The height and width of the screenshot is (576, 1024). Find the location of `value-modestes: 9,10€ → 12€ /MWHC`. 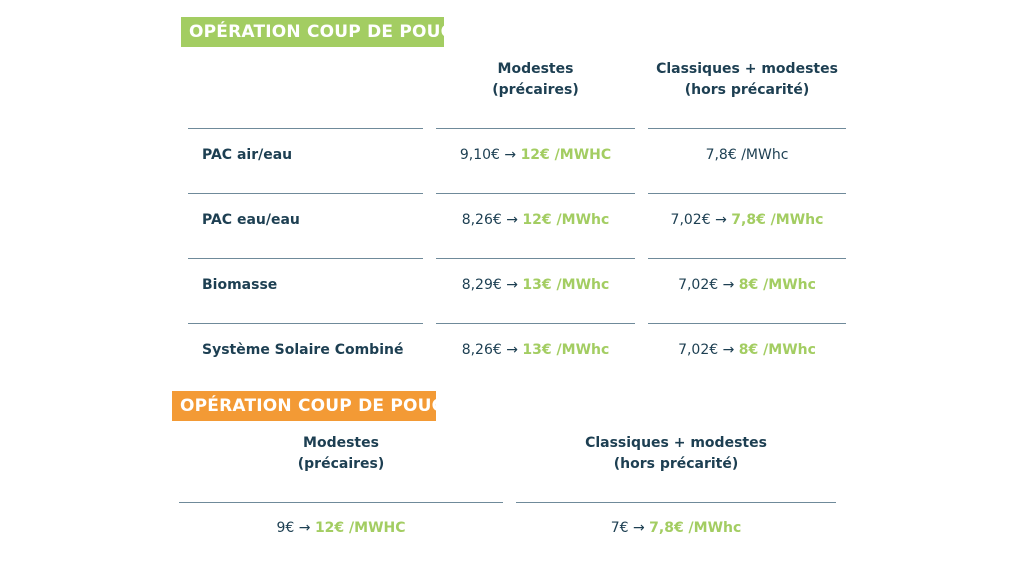

value-modestes: 9,10€ → 12€ /MWHC is located at coordinates (535, 155).